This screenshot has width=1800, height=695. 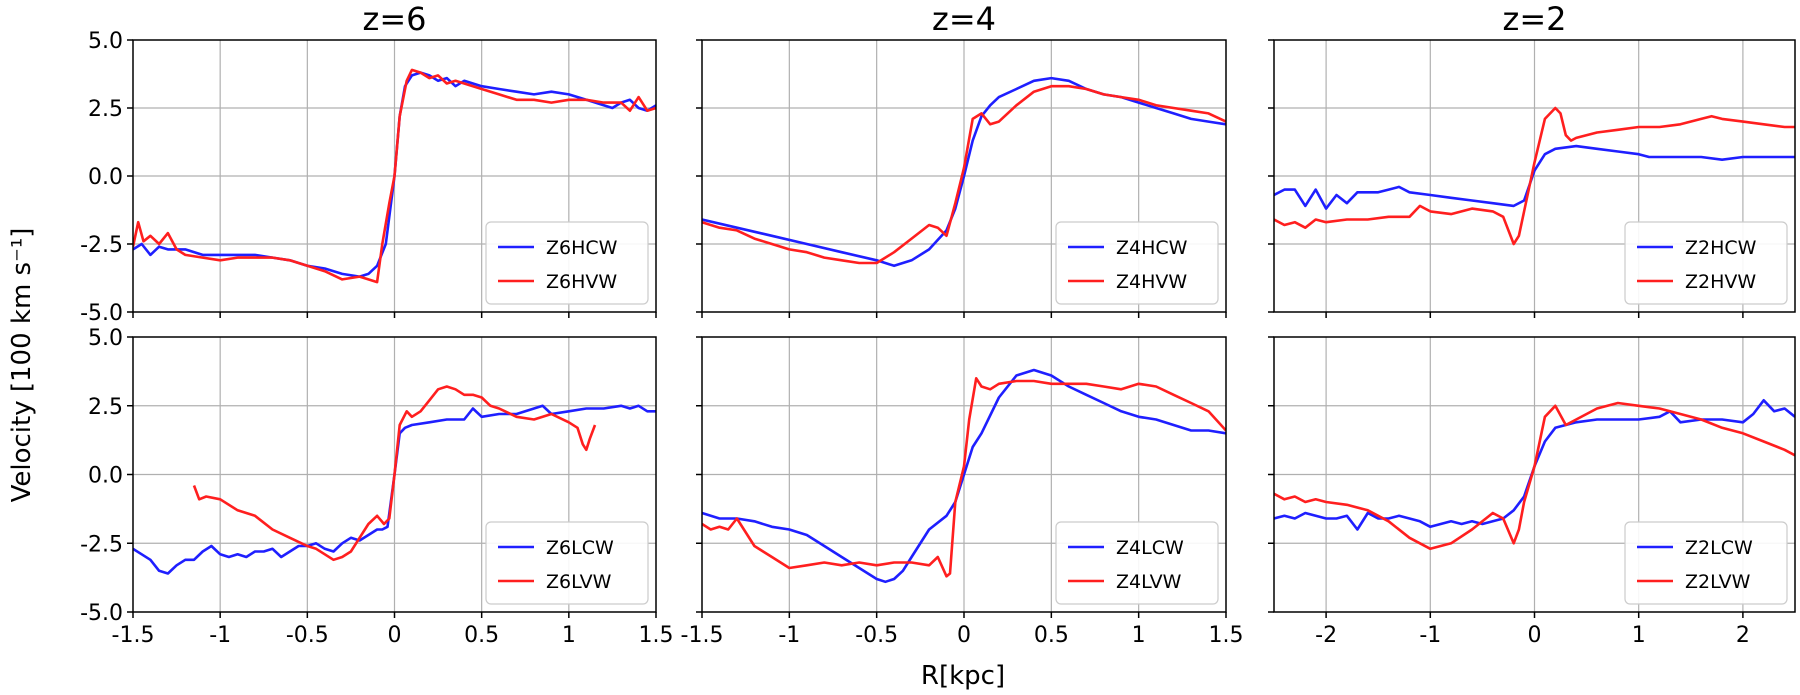 I want to click on legend-label: Z4LCW, so click(x=1150, y=548).